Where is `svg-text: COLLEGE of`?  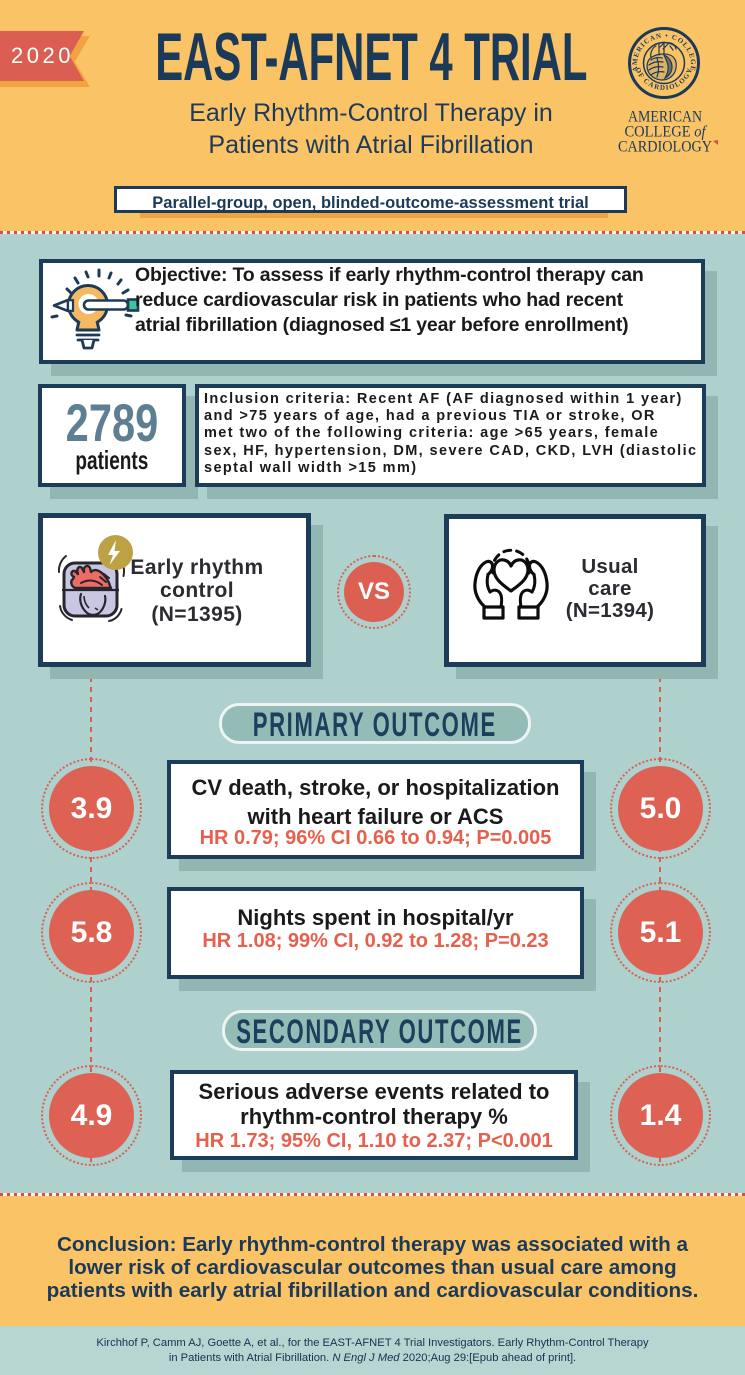
svg-text: COLLEGE of is located at coordinates (667, 132).